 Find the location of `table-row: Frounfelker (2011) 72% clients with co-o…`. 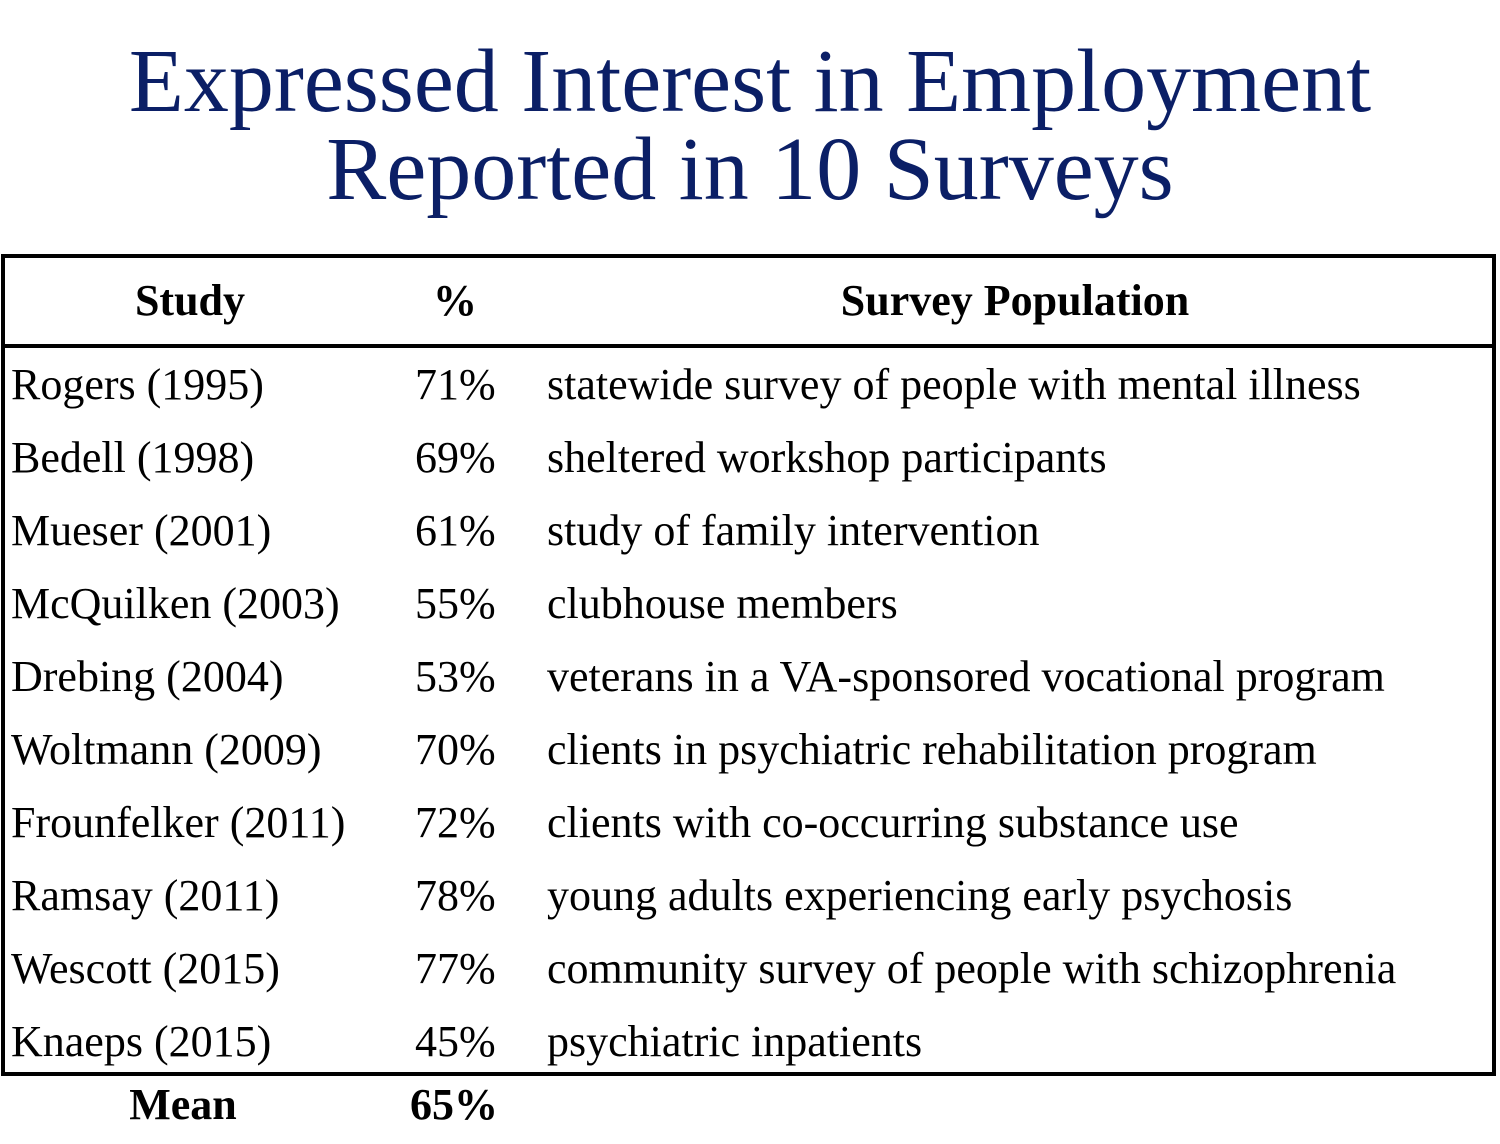

table-row: Frounfelker (2011) 72% clients with co-o… is located at coordinates (748, 822).